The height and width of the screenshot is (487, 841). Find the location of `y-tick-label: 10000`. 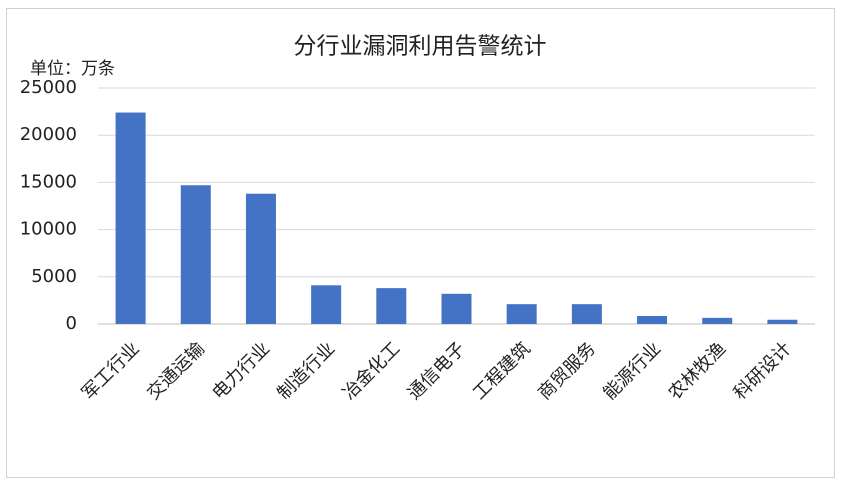

y-tick-label: 10000 is located at coordinates (48, 229).